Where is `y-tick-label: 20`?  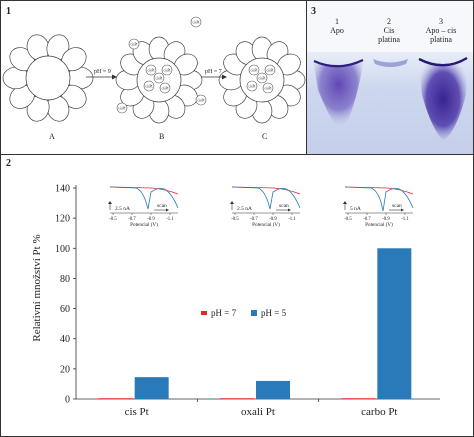
y-tick-label: 20 is located at coordinates (65, 369).